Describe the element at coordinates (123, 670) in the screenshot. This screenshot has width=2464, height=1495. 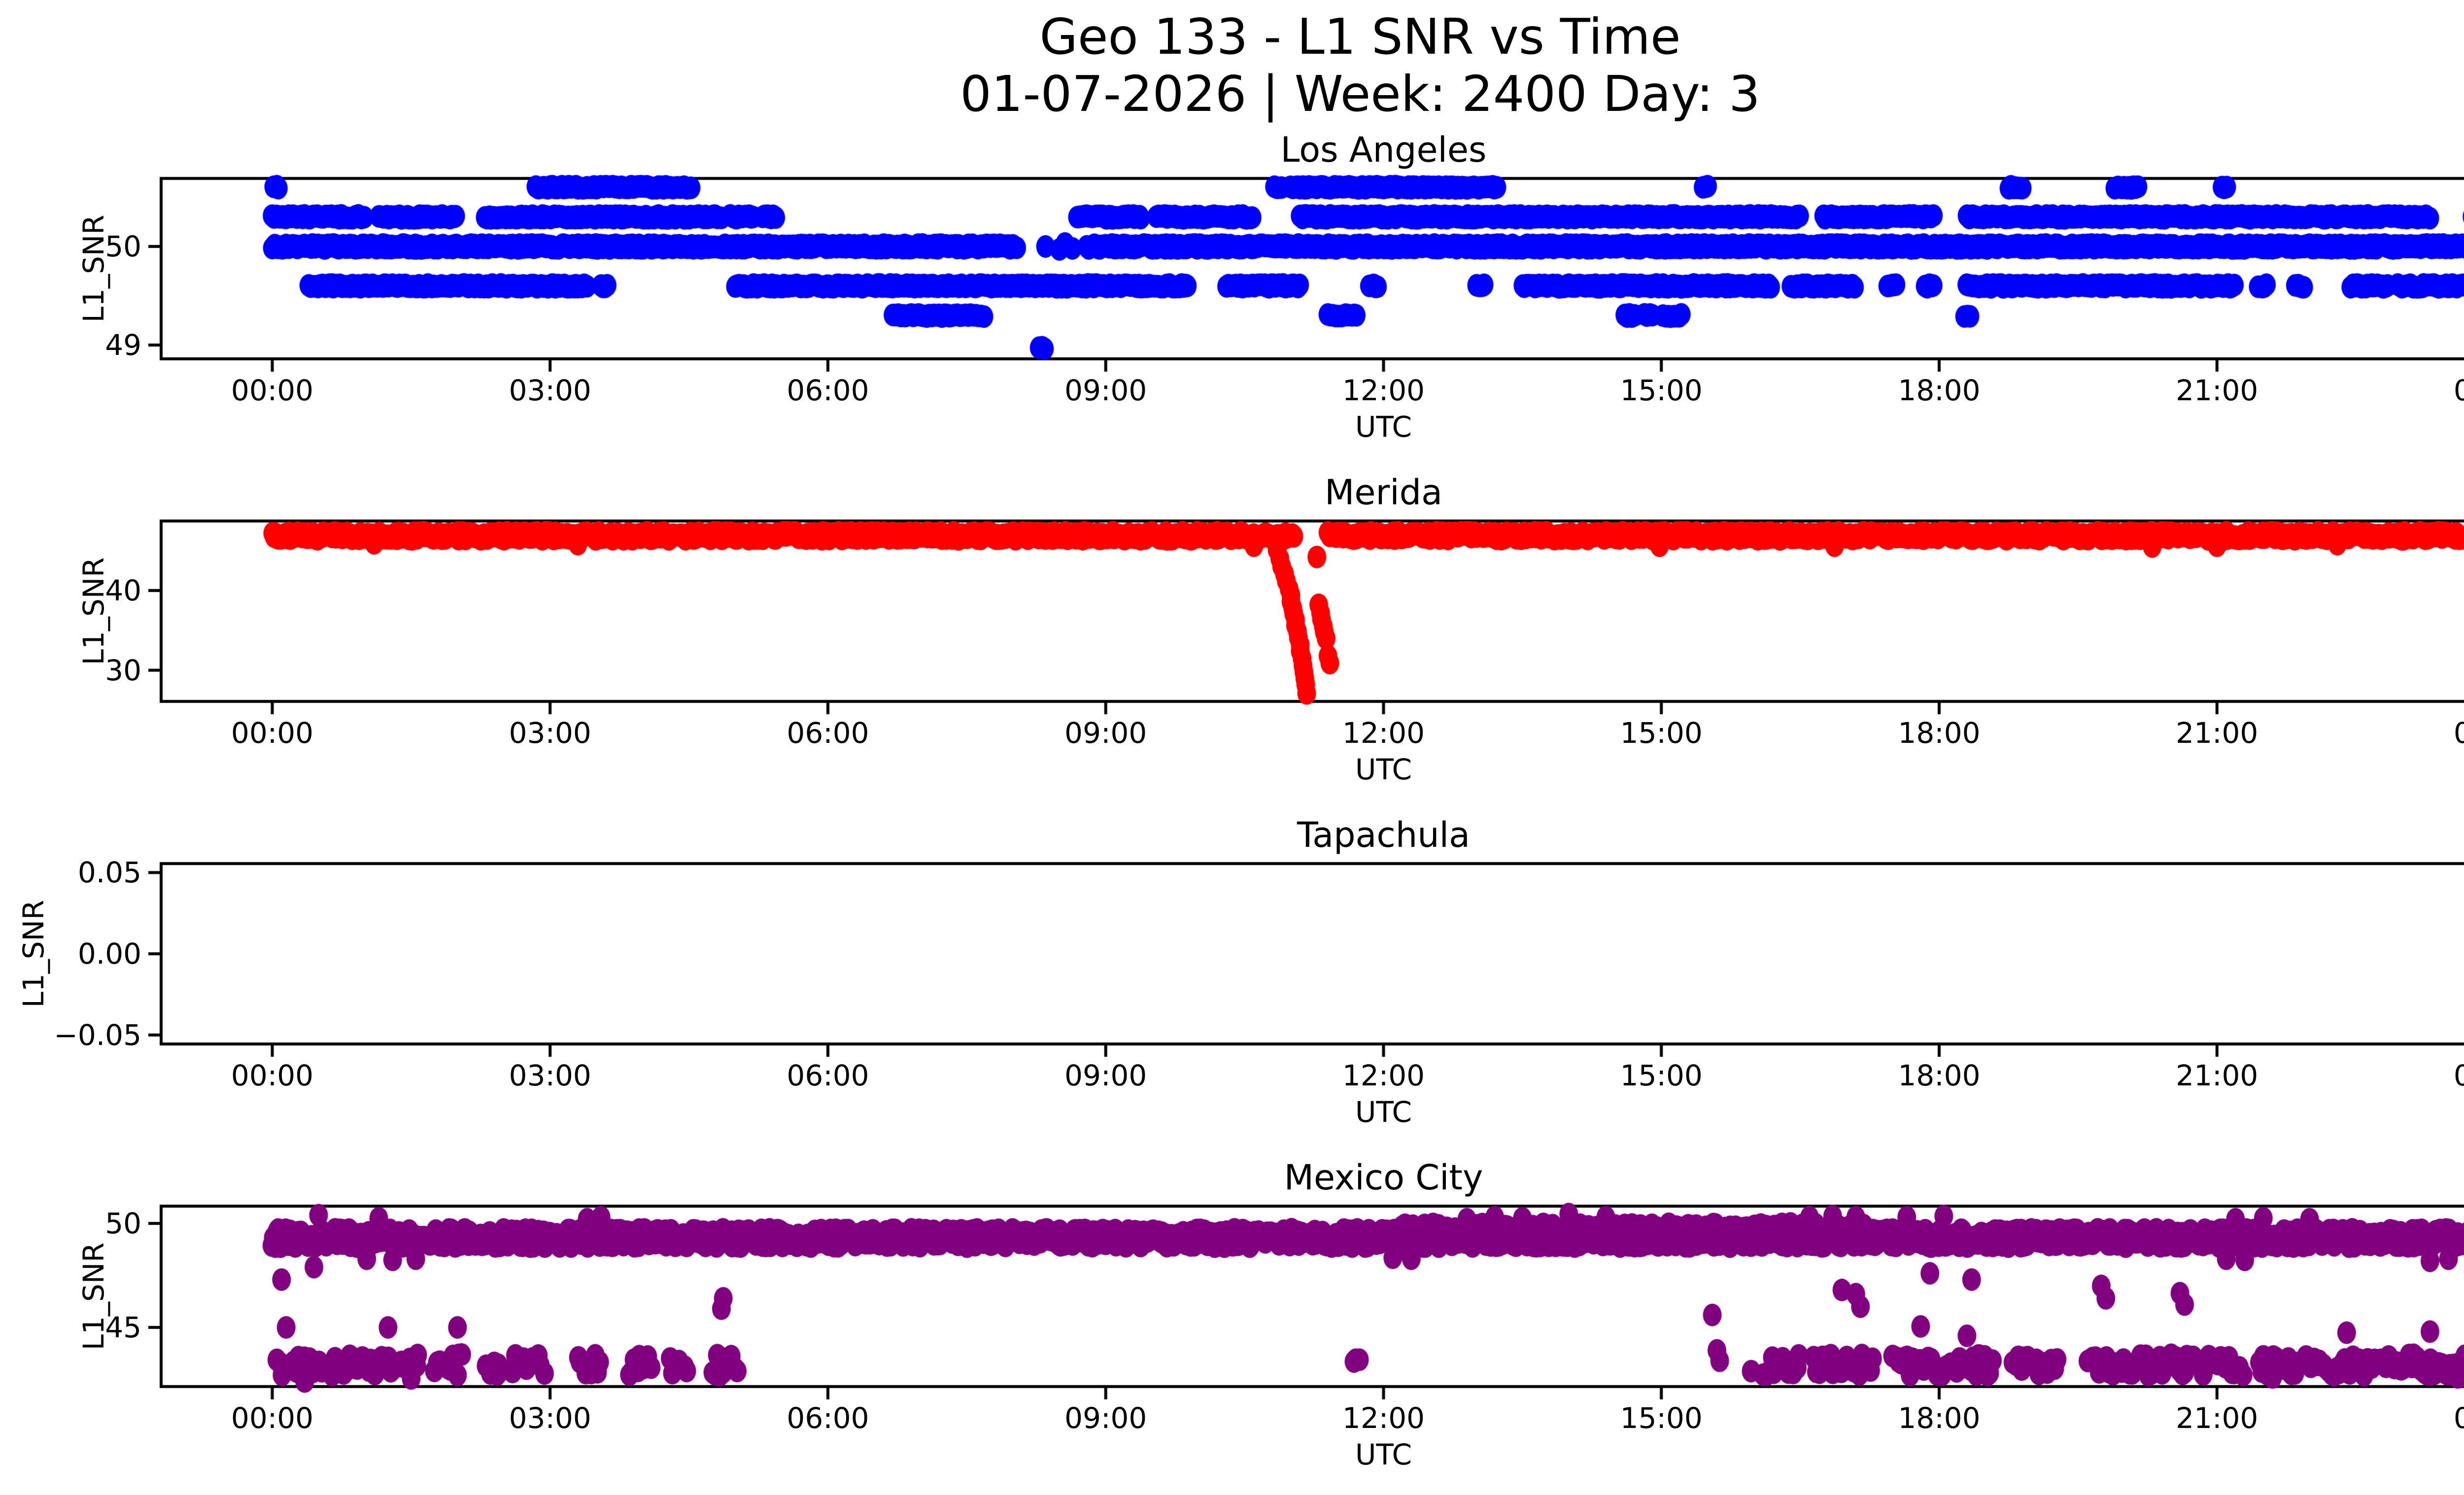
I see `y-tick-label: 30` at that location.